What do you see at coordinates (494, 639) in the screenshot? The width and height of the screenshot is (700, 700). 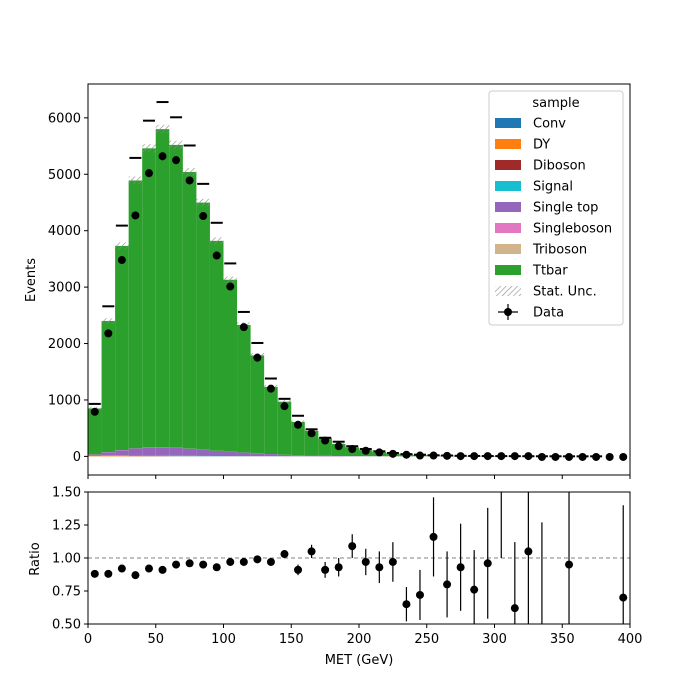 I see `x-tick-label: 300` at bounding box center [494, 639].